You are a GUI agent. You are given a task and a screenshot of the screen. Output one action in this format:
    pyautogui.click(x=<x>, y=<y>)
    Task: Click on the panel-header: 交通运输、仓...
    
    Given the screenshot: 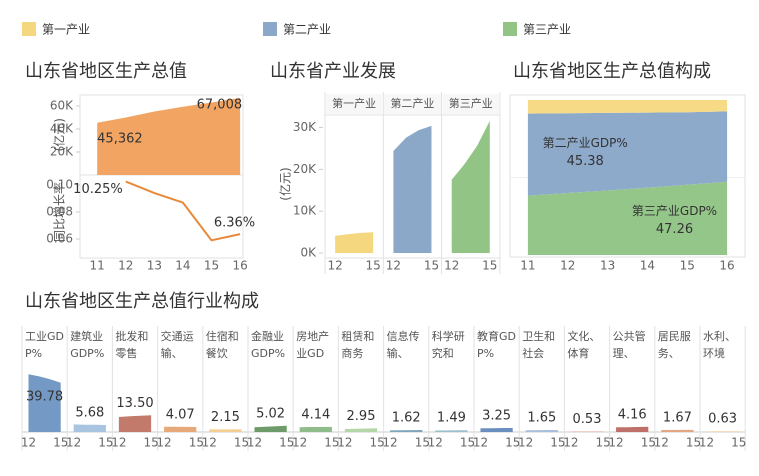 What is the action you would take?
    pyautogui.click(x=177, y=345)
    